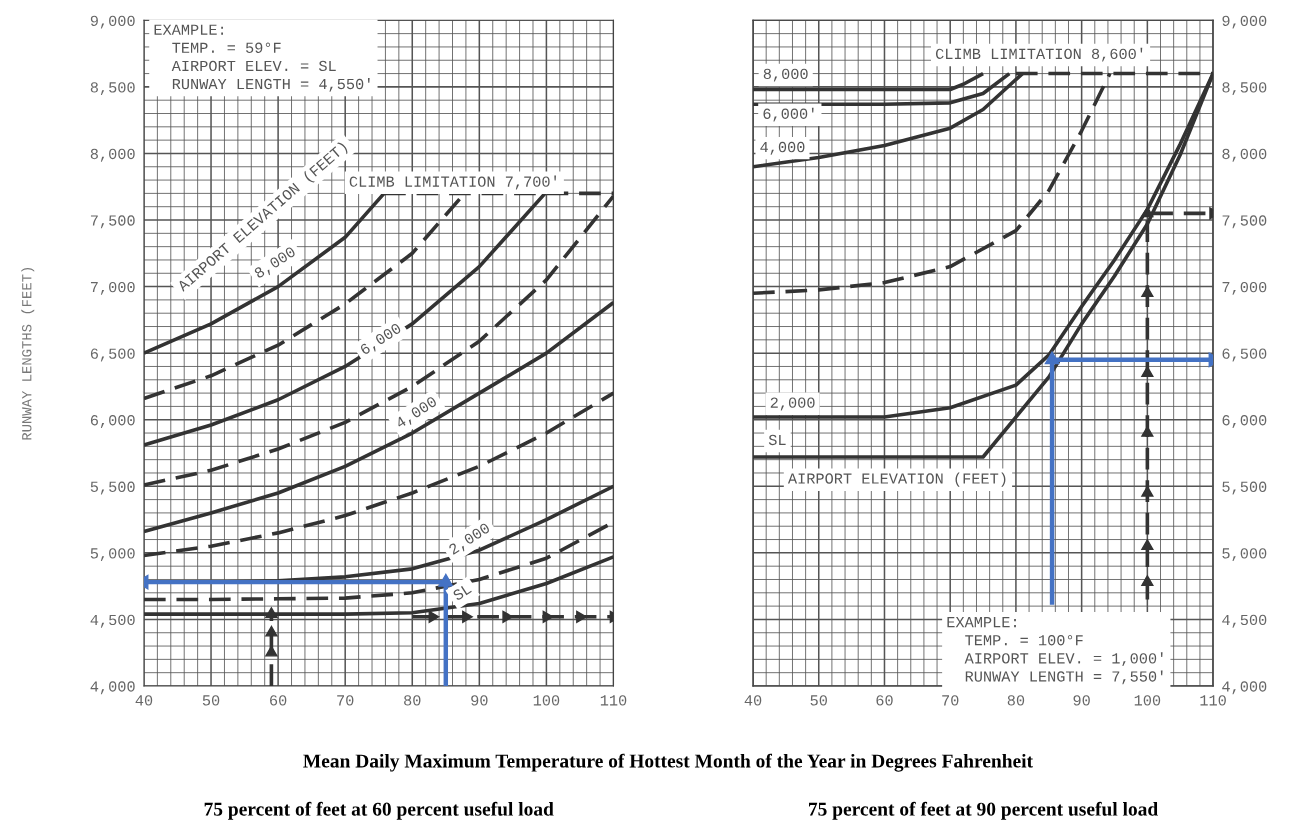  What do you see at coordinates (896, 479) in the screenshot?
I see `annotation: AIRPORT ELEVATION (FEET)` at bounding box center [896, 479].